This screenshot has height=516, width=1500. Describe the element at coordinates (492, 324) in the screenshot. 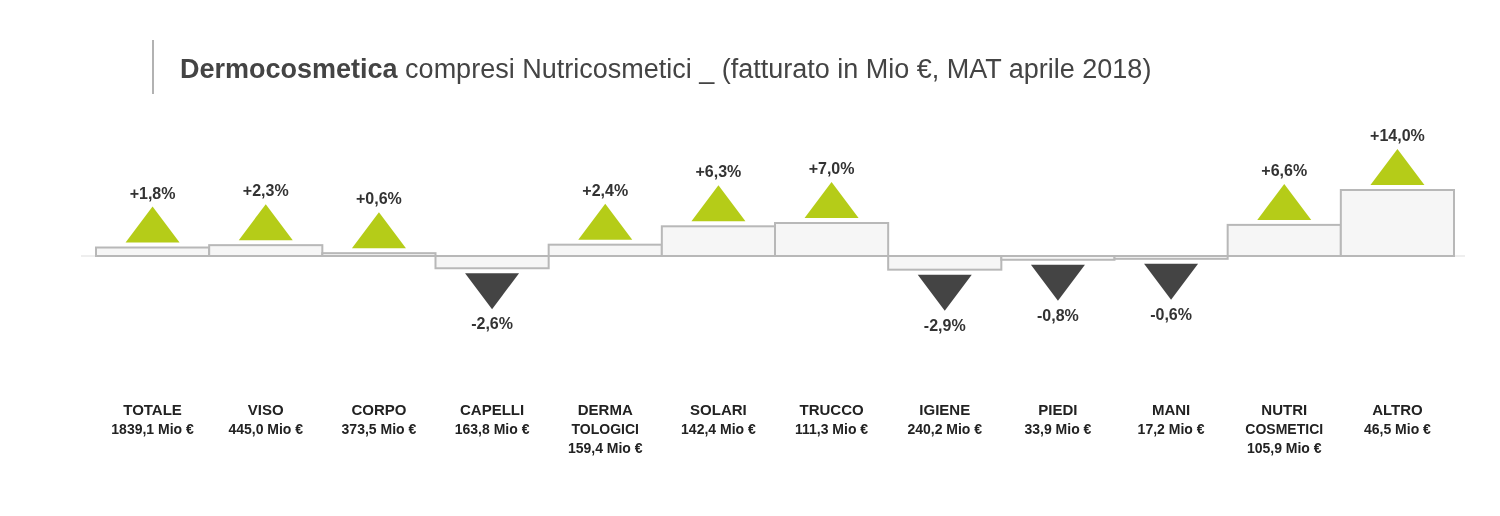

I see `data-label: -2,6%` at that location.